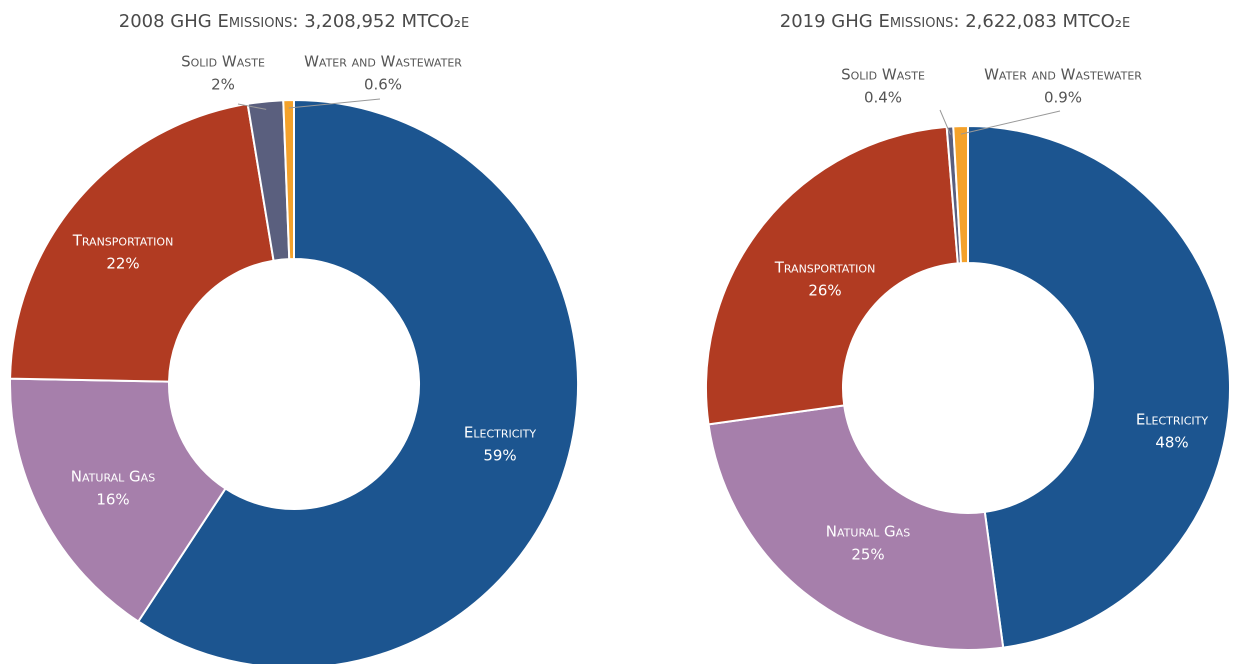 The height and width of the screenshot is (664, 1241). Describe the element at coordinates (112, 500) in the screenshot. I see `slice-value: 16%` at that location.